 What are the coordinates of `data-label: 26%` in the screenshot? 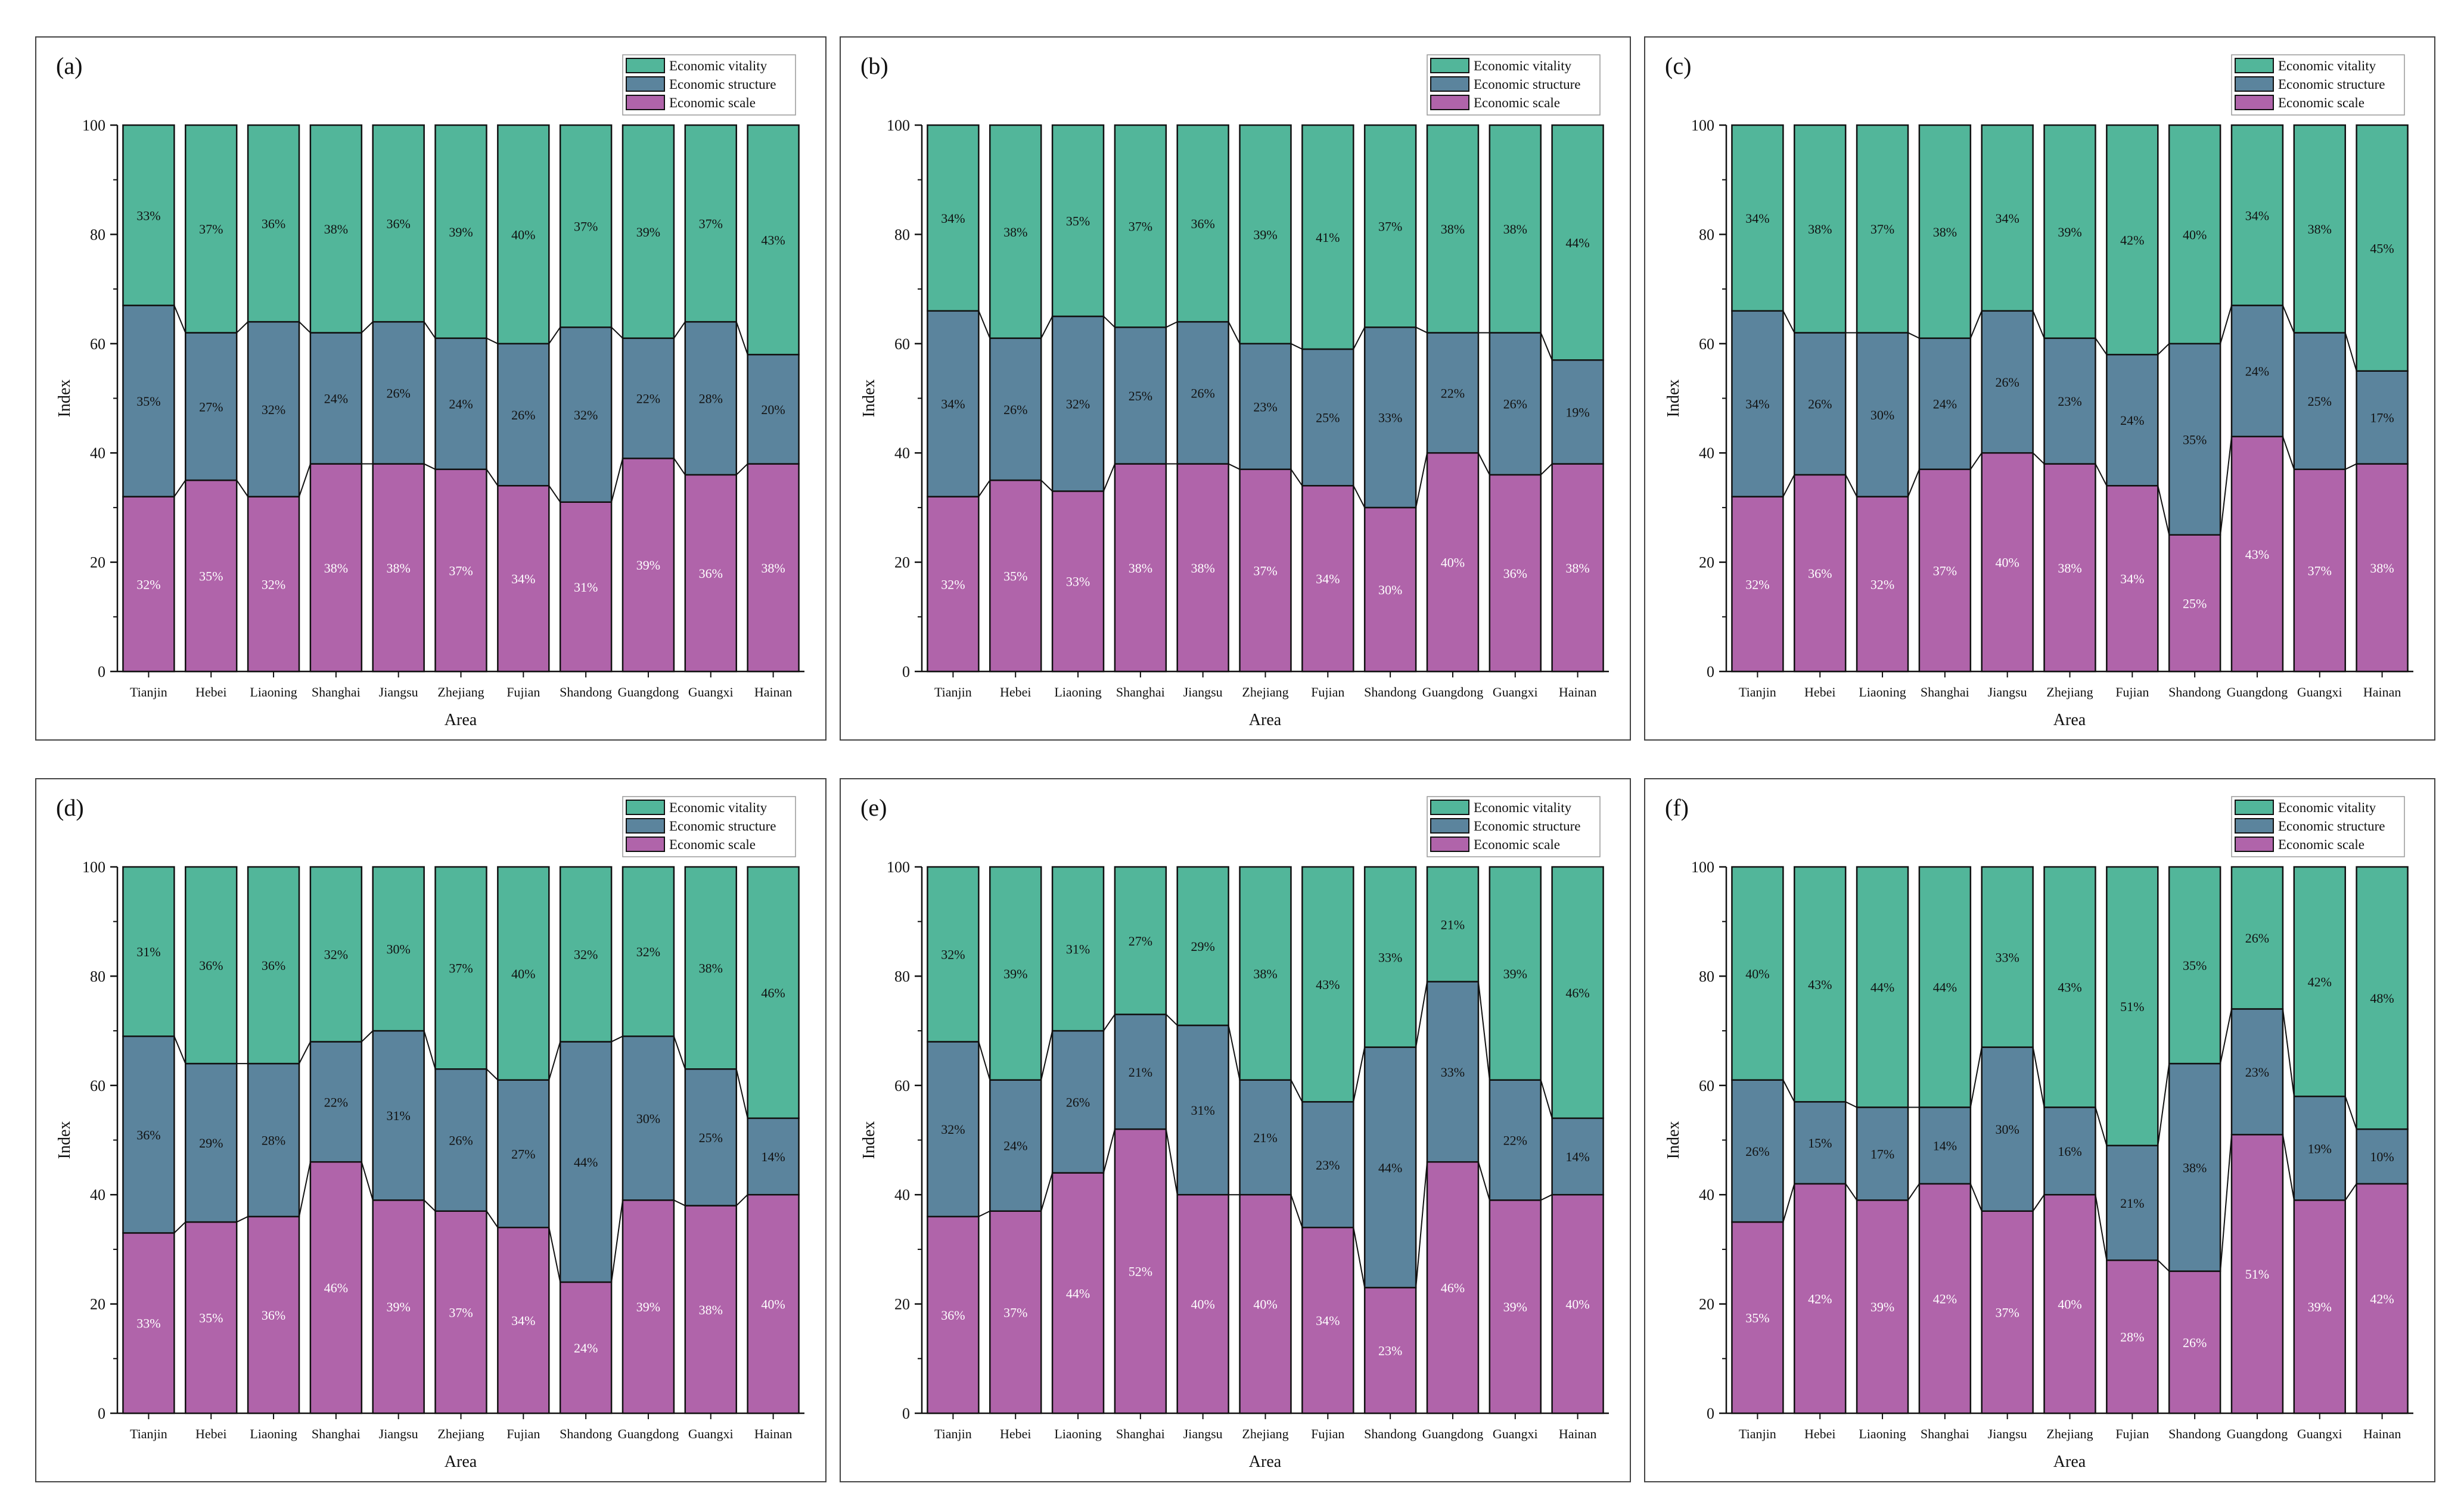 It's located at (1203, 392).